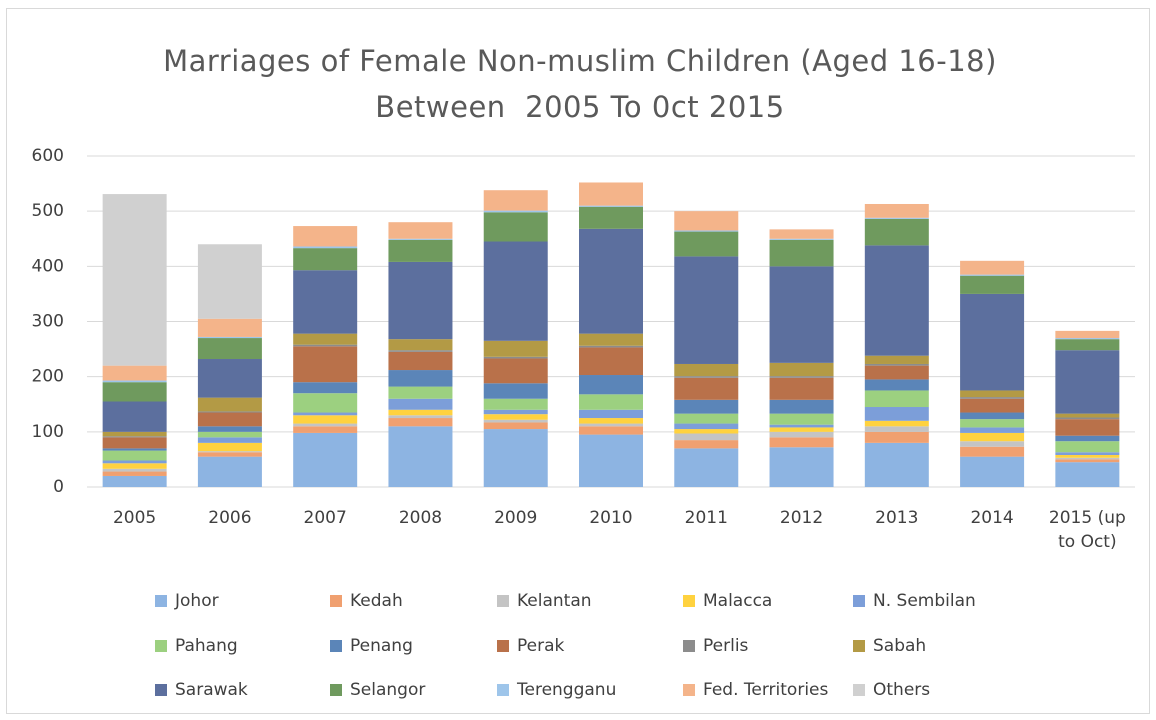 This screenshot has width=1156, height=720. What do you see at coordinates (48, 266) in the screenshot?
I see `y-tick-label: 400` at bounding box center [48, 266].